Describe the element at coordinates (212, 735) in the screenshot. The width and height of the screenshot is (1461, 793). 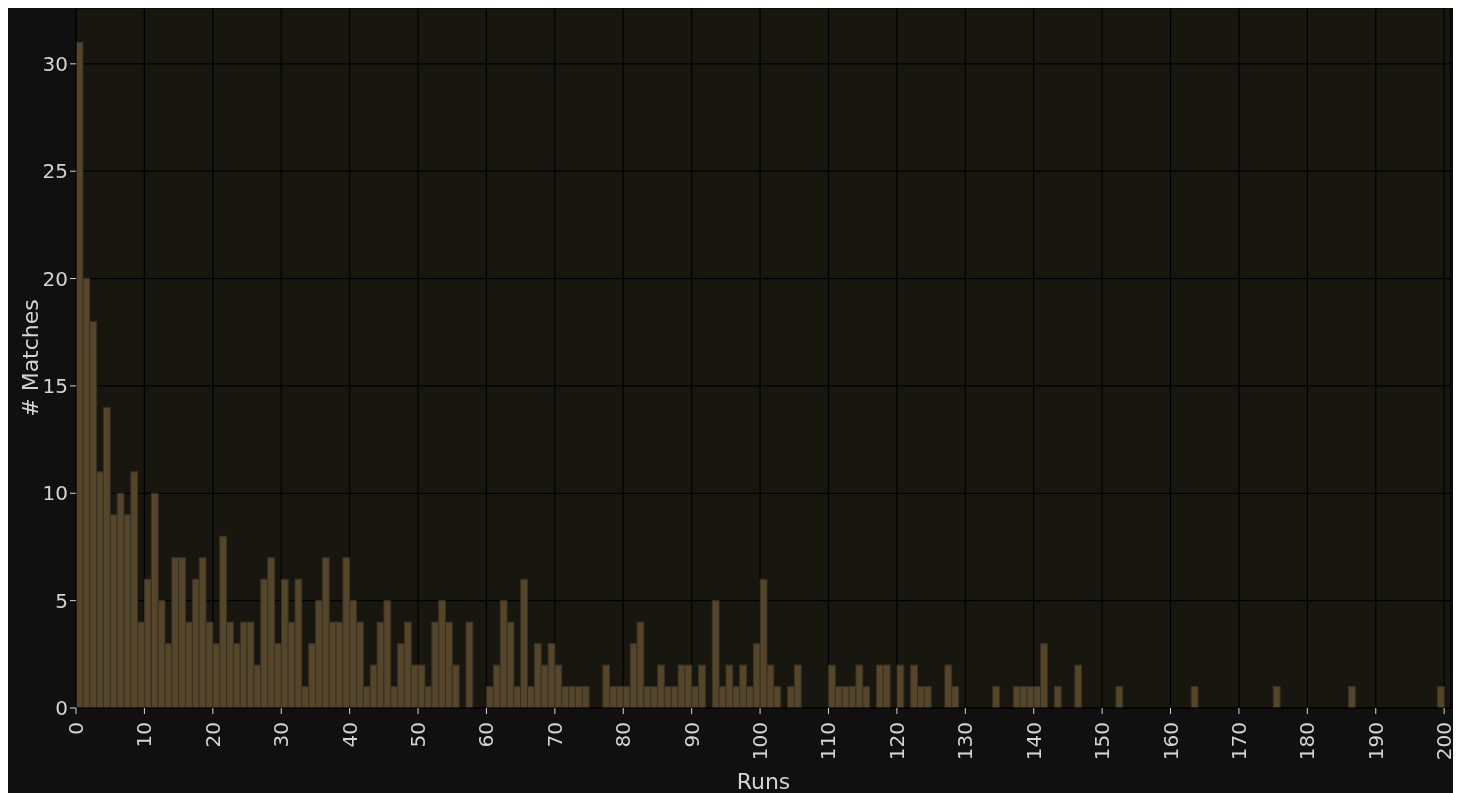
I see `x-tick-label: 20` at that location.